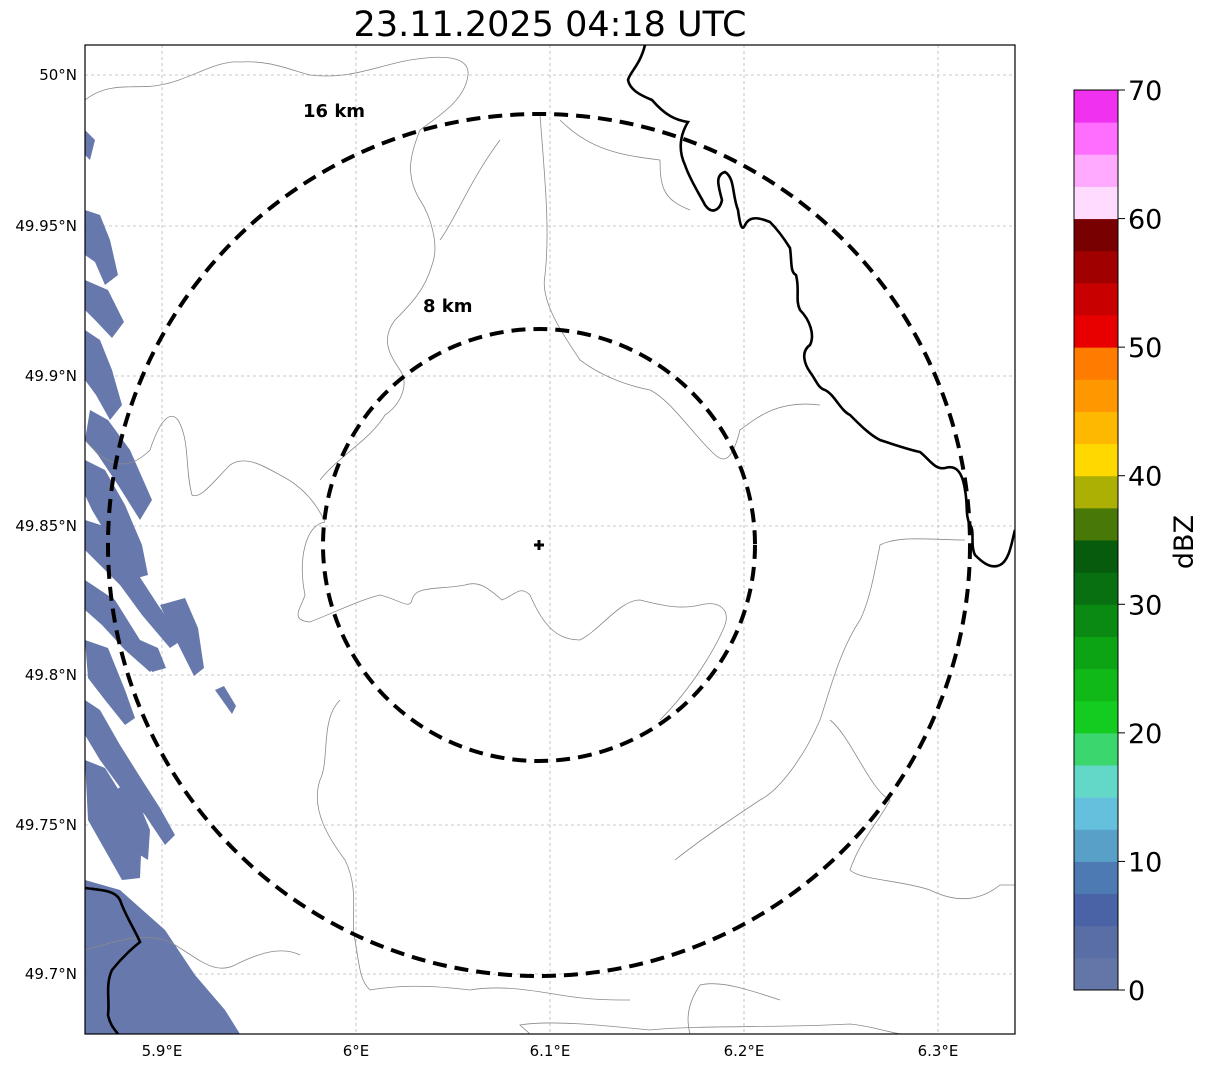 The image size is (1207, 1069). Describe the element at coordinates (1145, 348) in the screenshot. I see `colorbar-tick-label: 50` at that location.